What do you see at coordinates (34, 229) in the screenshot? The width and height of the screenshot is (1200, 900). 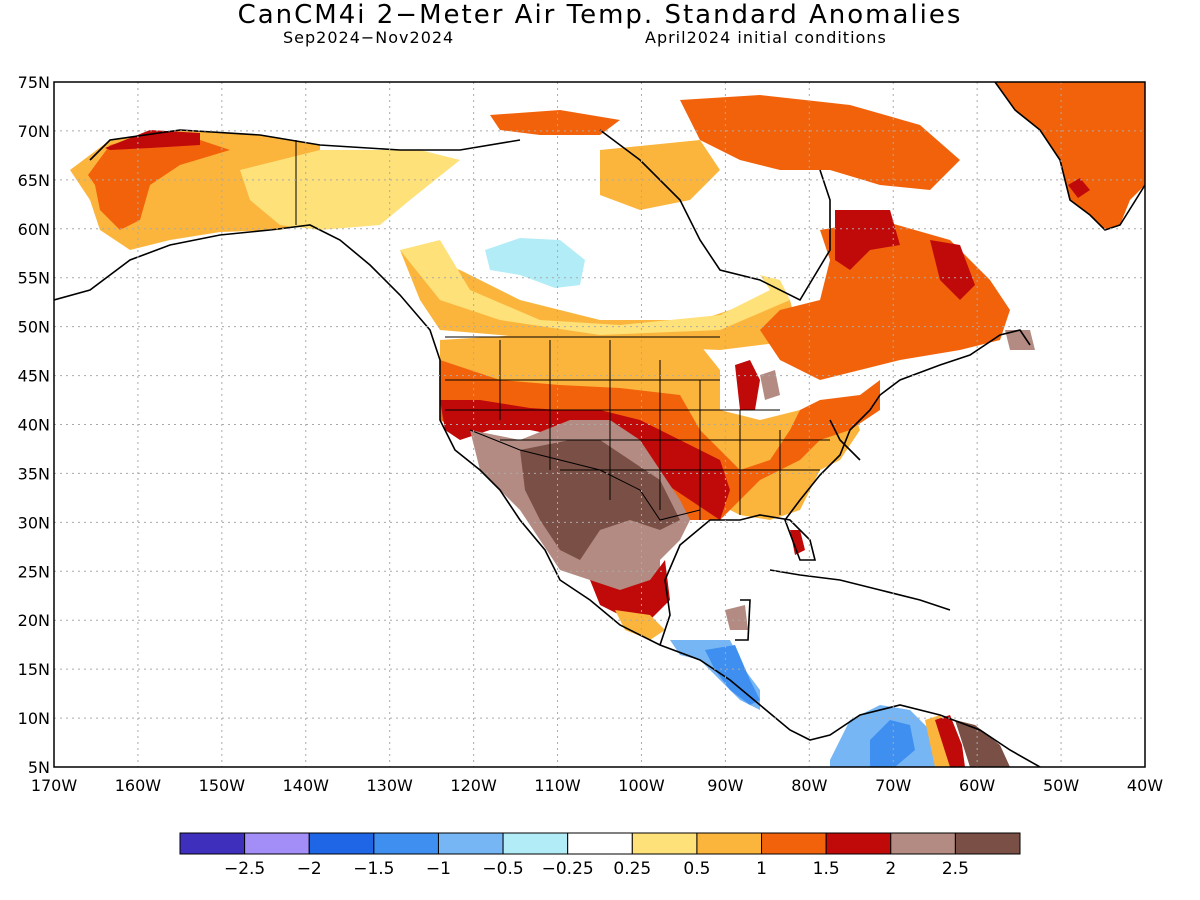 I see `lat-label: 60N` at bounding box center [34, 229].